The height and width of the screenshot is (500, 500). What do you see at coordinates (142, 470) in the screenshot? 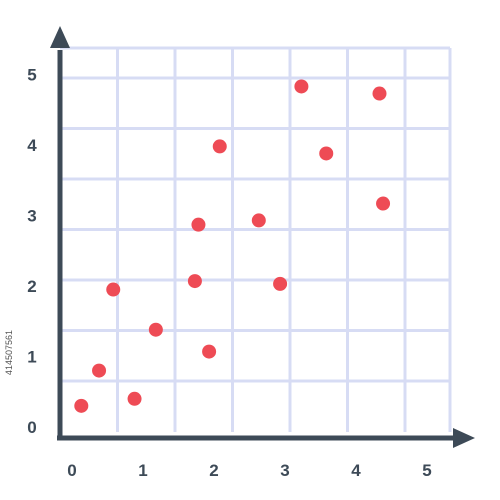
I see `x-tick-label: 1` at bounding box center [142, 470].